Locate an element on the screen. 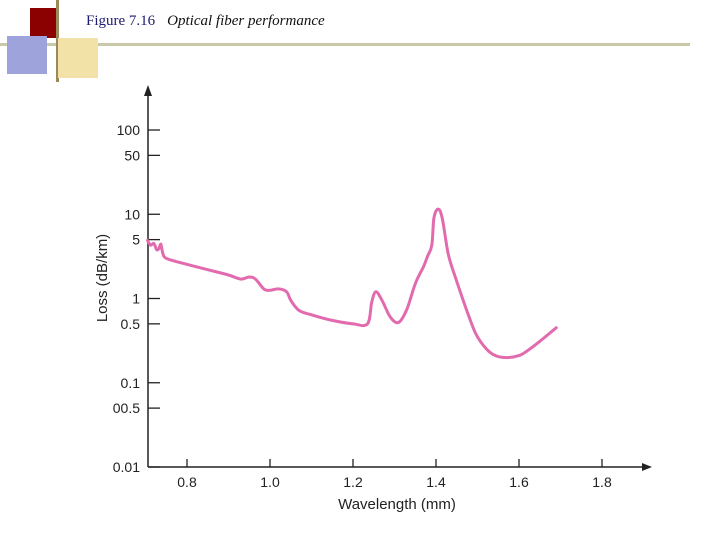 This screenshot has height=540, width=720. y-tick-label: 100 is located at coordinates (129, 130).